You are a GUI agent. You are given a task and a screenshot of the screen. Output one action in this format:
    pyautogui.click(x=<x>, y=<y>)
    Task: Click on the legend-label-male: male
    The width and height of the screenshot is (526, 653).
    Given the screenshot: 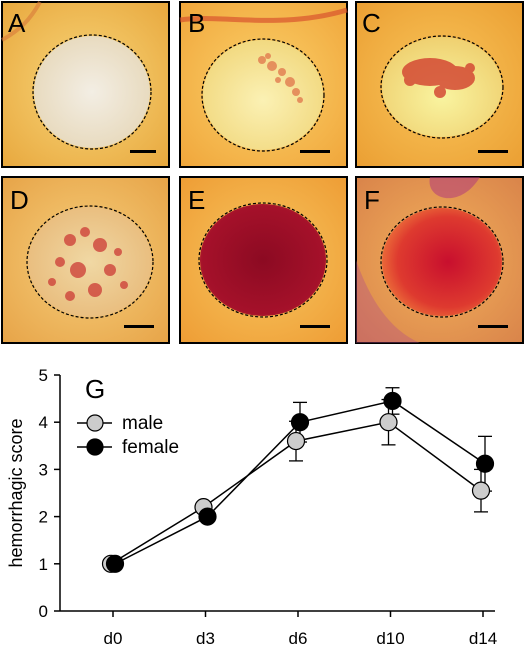 What is the action you would take?
    pyautogui.click(x=142, y=423)
    